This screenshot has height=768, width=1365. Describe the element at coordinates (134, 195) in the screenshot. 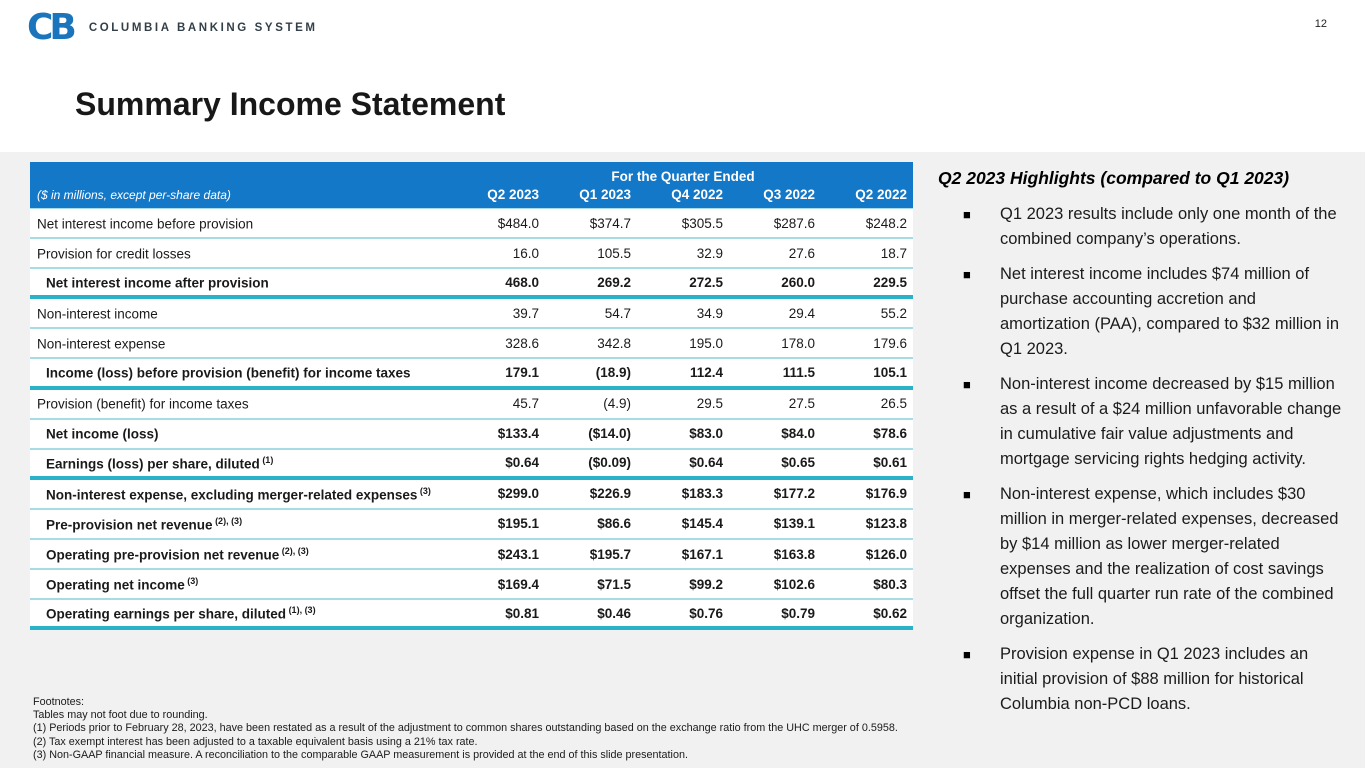

I see `unit-note: ($ in millions, except per-share data)` at that location.